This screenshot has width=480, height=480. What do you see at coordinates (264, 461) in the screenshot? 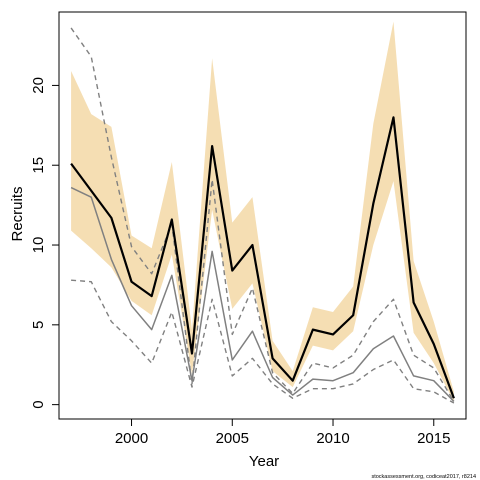
I see `x-axis-title: Year` at bounding box center [264, 461].